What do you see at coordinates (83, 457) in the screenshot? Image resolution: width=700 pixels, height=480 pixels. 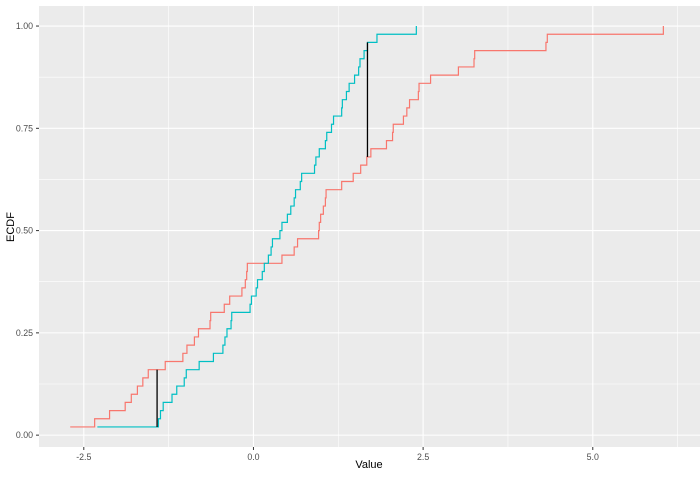 I see `x-tick-label: -2.5` at bounding box center [83, 457].